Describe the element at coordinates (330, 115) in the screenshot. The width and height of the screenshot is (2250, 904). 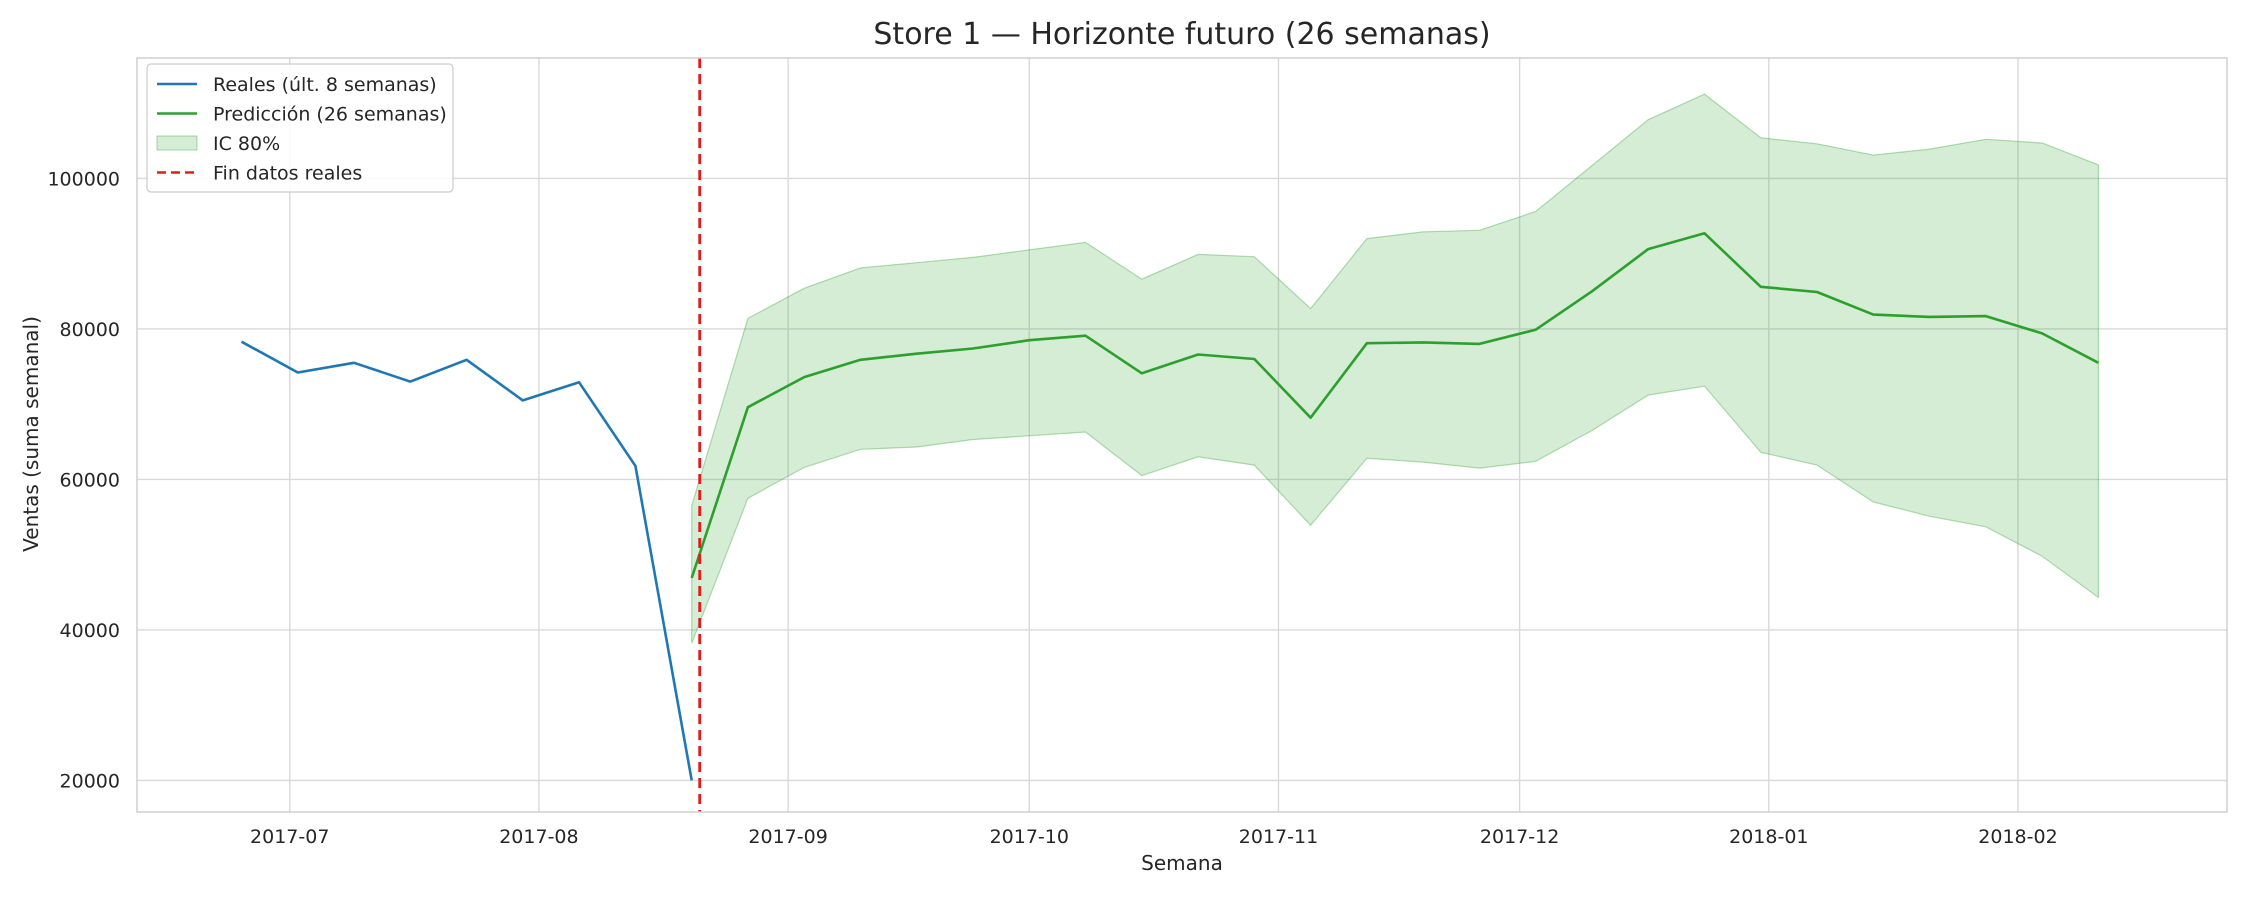
I see `legend-label: Predicción (26 semanas)` at that location.